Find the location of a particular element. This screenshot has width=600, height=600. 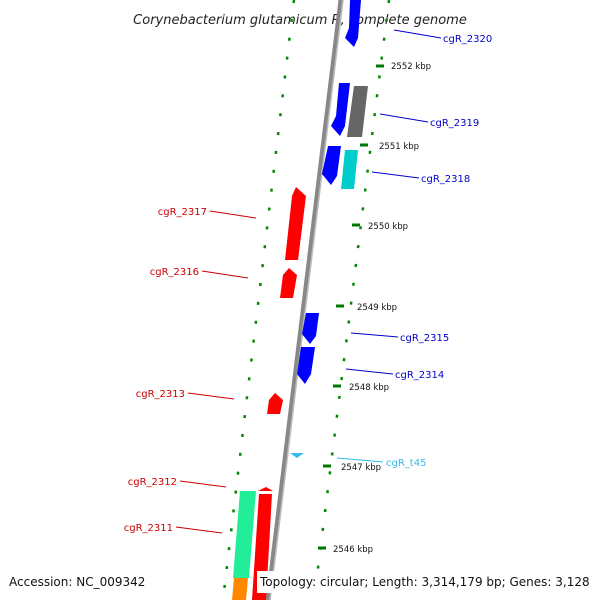

gene-label-cgR_2314: cgR_2314 is located at coordinates (419, 375).